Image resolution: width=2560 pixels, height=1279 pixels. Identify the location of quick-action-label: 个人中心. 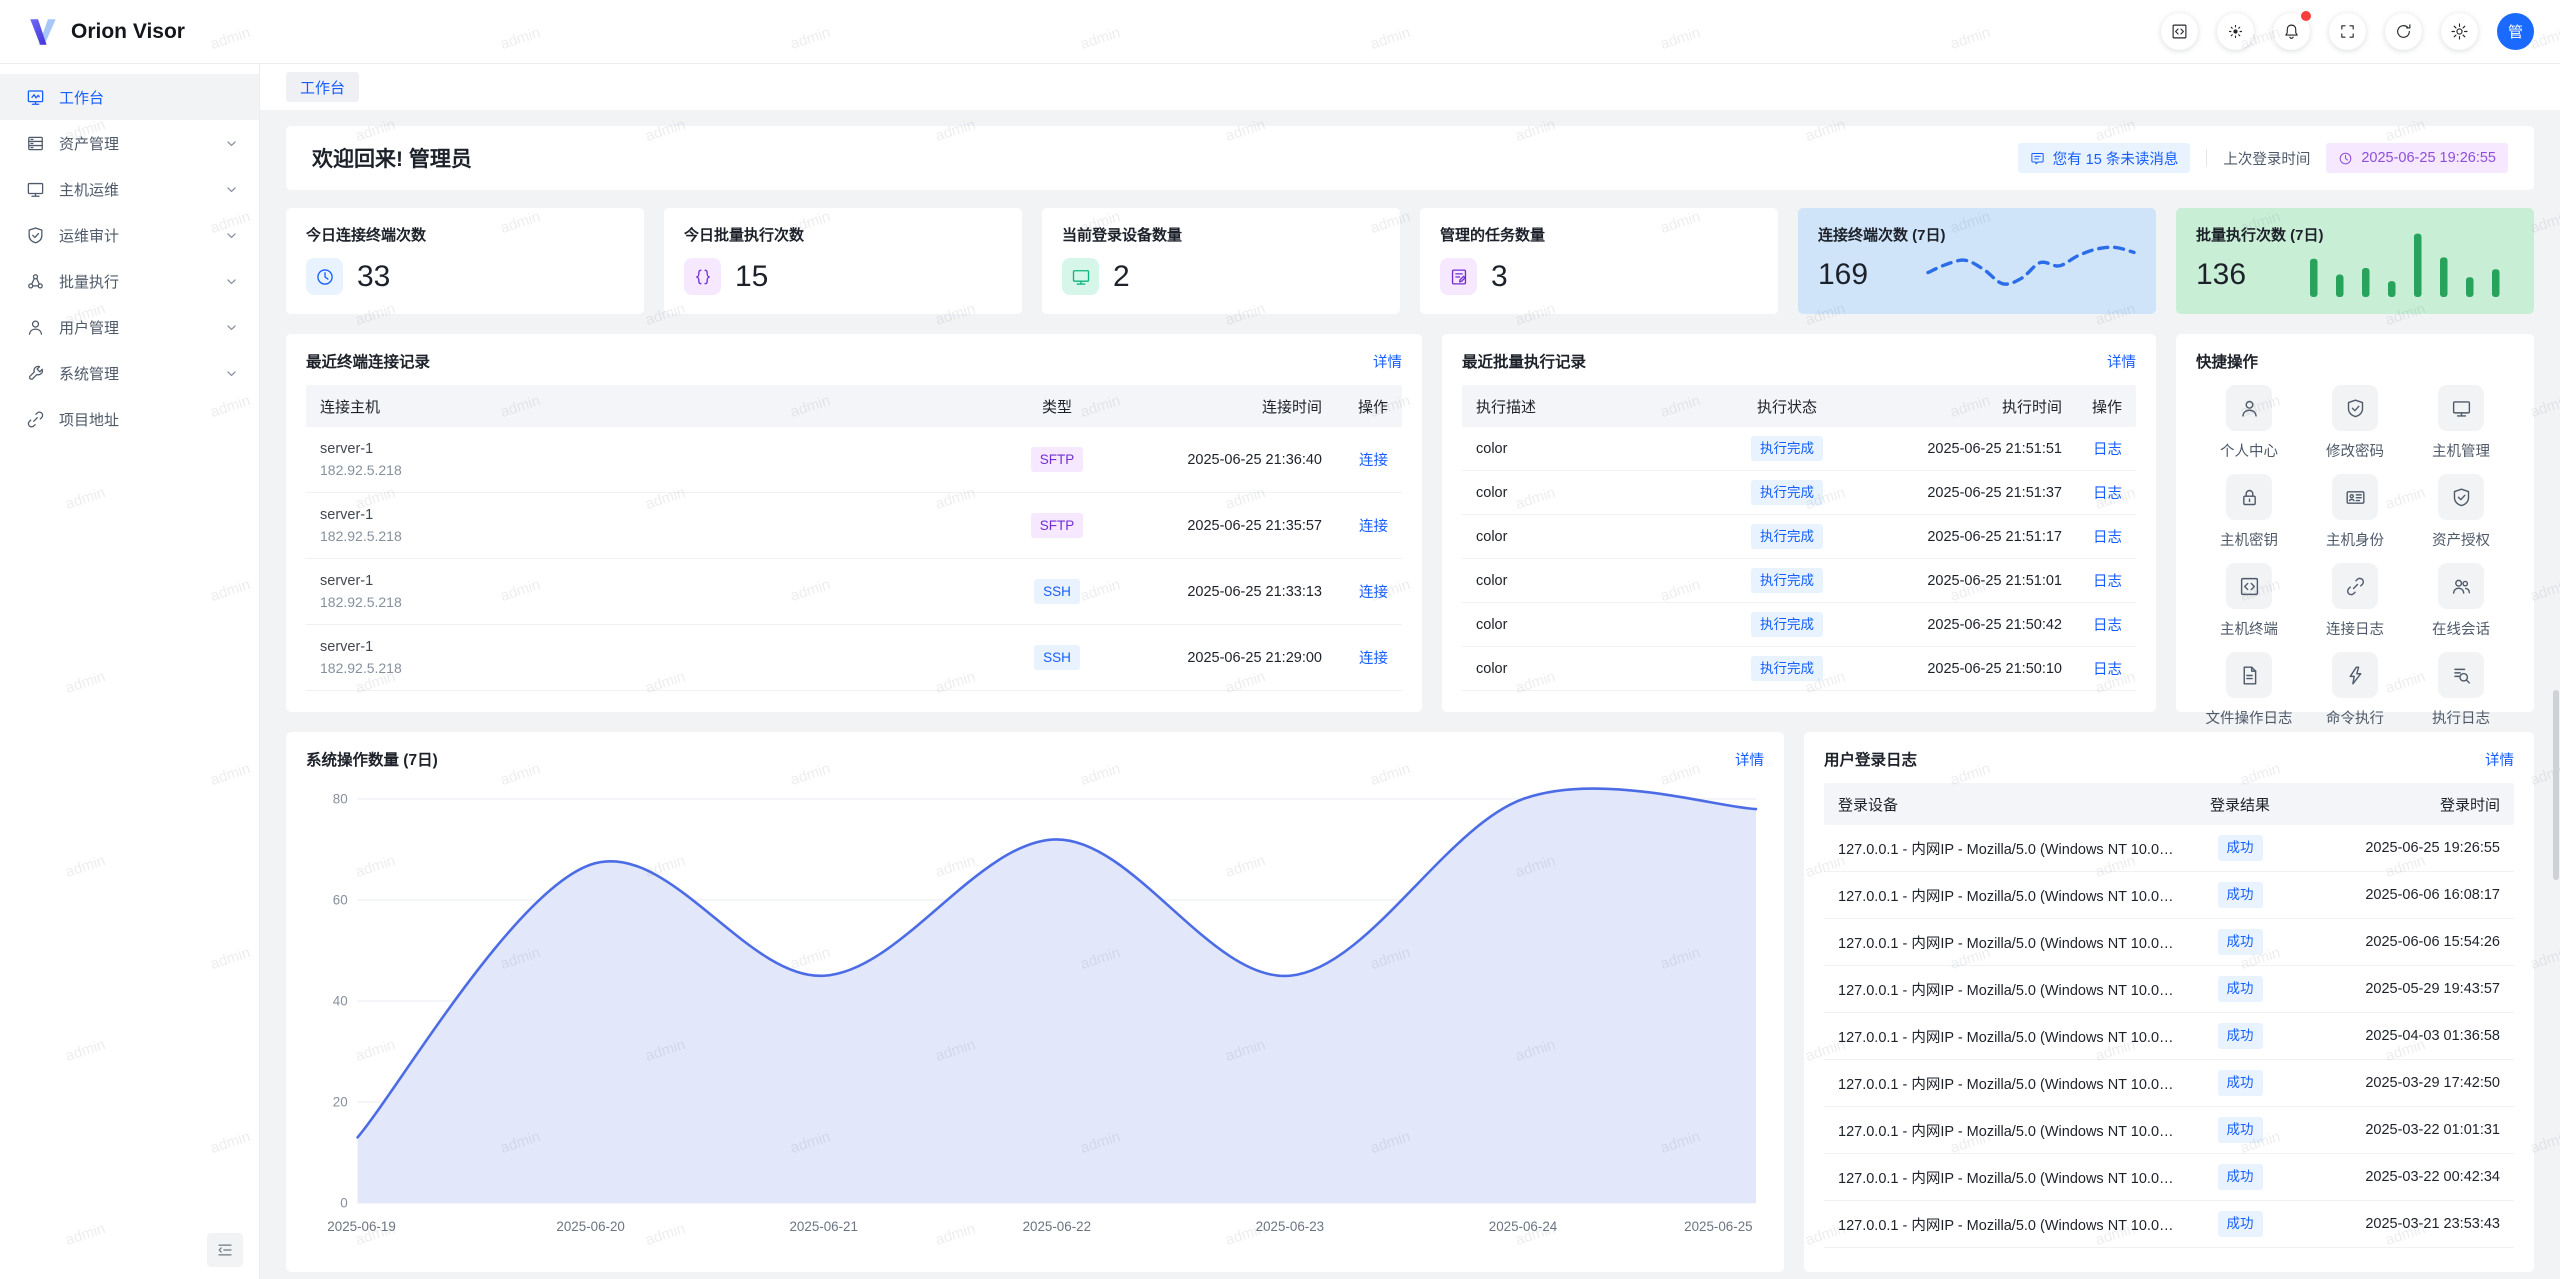
(2249, 452).